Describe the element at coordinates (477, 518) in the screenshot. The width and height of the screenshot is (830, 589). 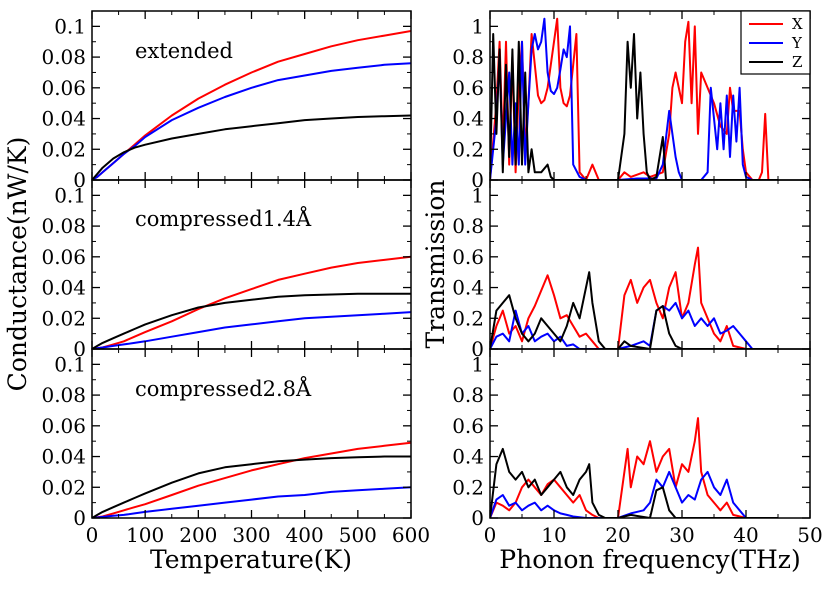
I see `trans-panel-3-ytick-label: 0` at that location.